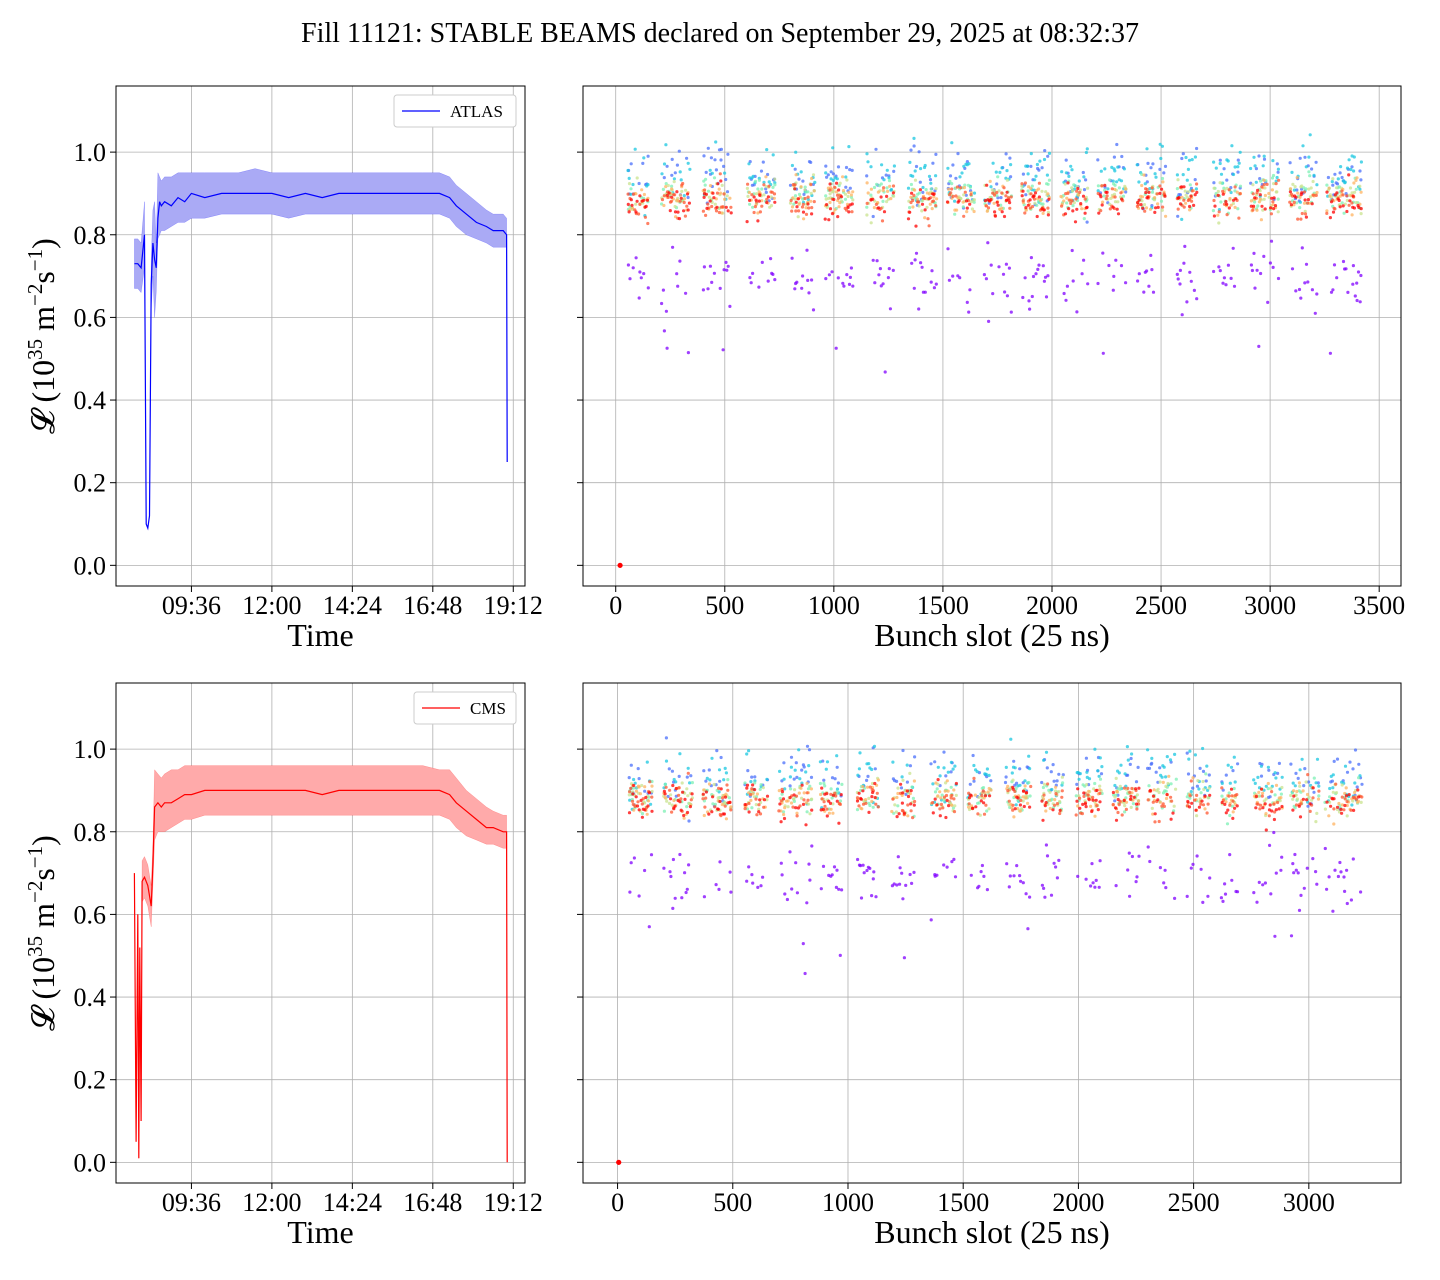 Image resolution: width=1440 pixels, height=1280 pixels. Describe the element at coordinates (321, 964) in the screenshot. I see `uncertainty-band` at that location.